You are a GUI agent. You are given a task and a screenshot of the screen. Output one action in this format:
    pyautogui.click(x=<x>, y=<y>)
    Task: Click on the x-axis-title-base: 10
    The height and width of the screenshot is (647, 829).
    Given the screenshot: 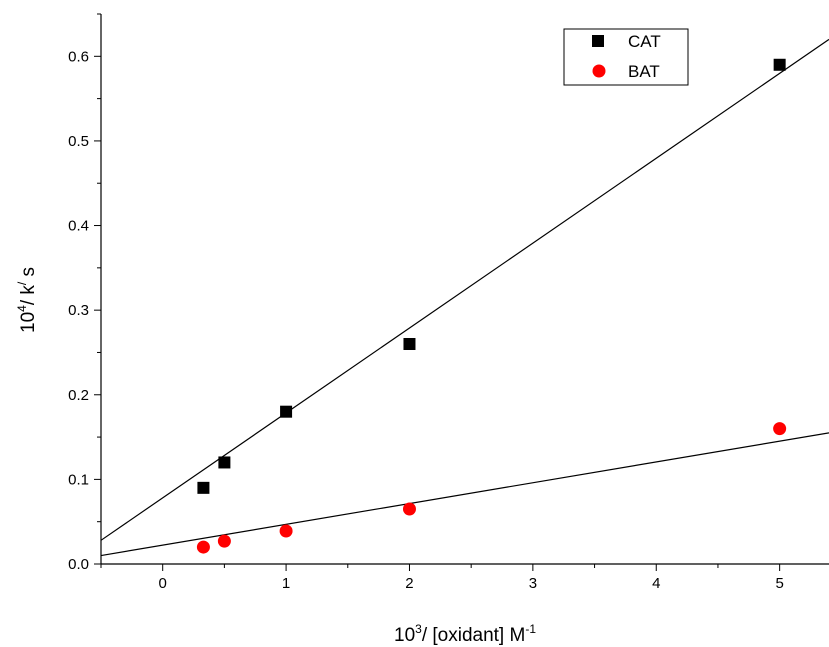 What is the action you would take?
    pyautogui.click(x=404, y=635)
    